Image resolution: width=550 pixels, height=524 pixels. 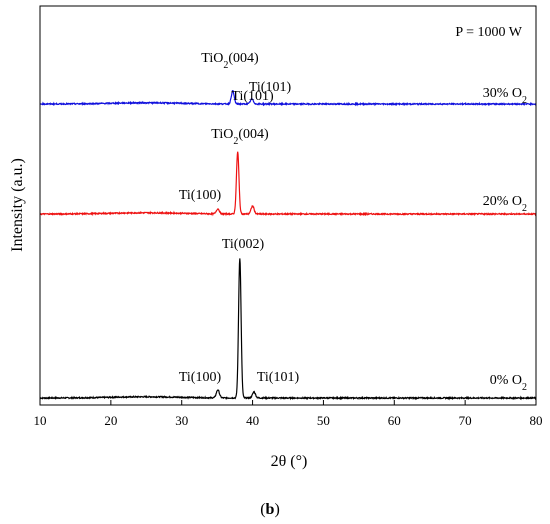 I want to click on series-label-1: 20% O2, so click(x=505, y=204).